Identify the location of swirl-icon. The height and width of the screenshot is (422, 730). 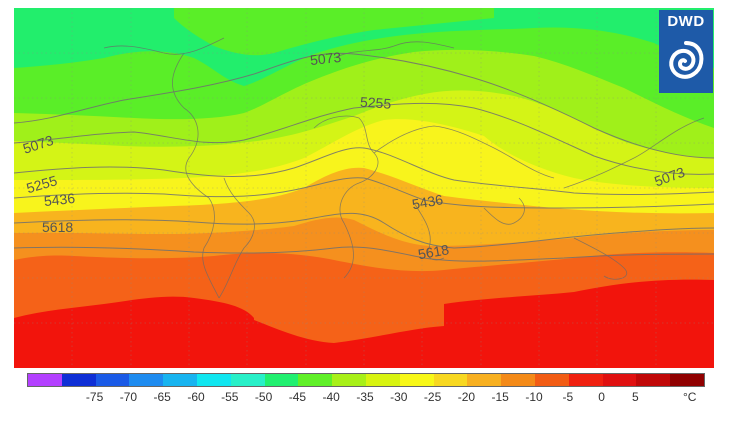
(686, 60).